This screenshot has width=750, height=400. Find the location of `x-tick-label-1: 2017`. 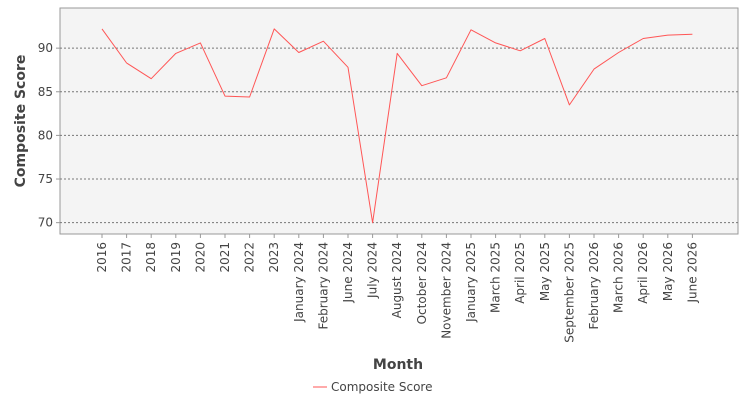

x-tick-label-1: 2017 is located at coordinates (127, 257).